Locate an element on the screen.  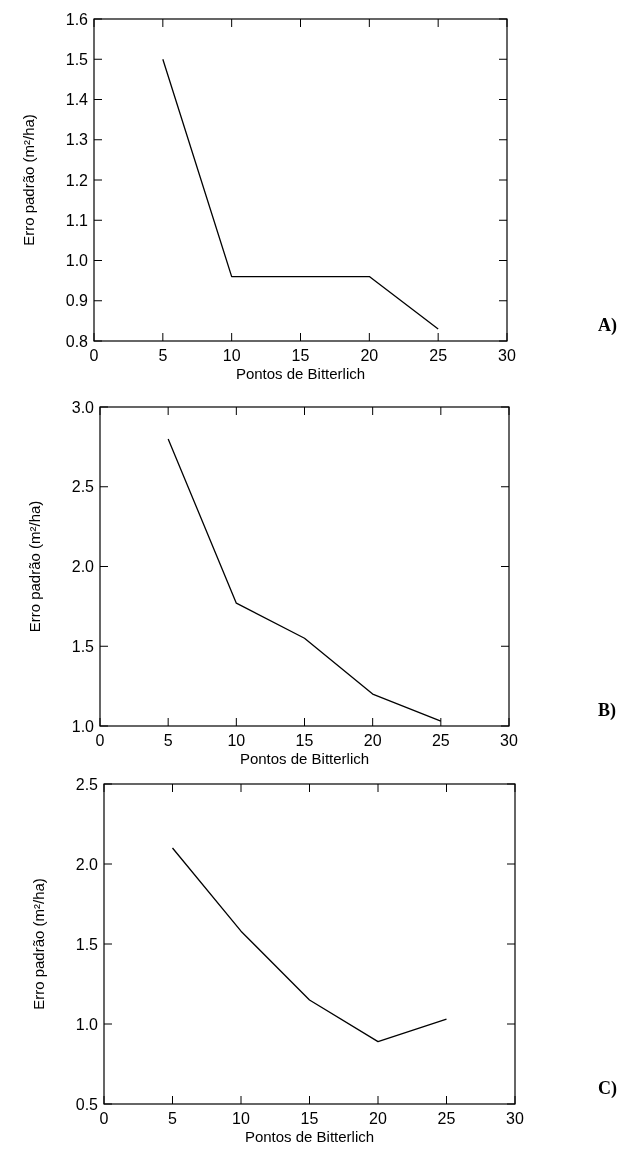
y-tick-label: 0.8 is located at coordinates (77, 341).